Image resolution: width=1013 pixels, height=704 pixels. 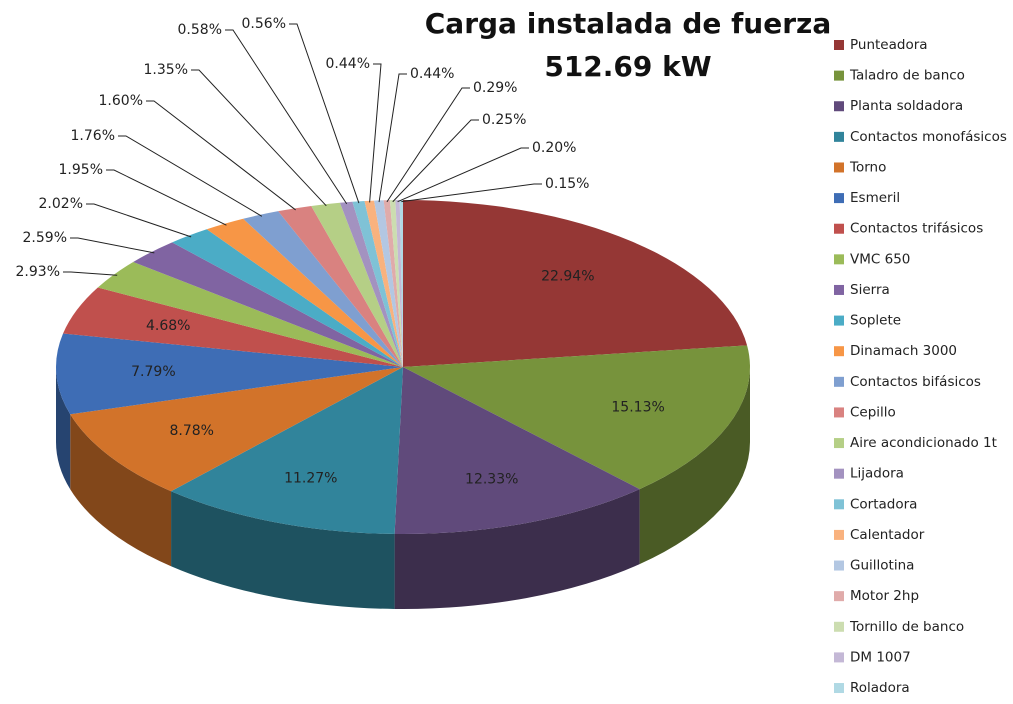 What do you see at coordinates (191, 431) in the screenshot?
I see `data-label: 8.78%` at bounding box center [191, 431].